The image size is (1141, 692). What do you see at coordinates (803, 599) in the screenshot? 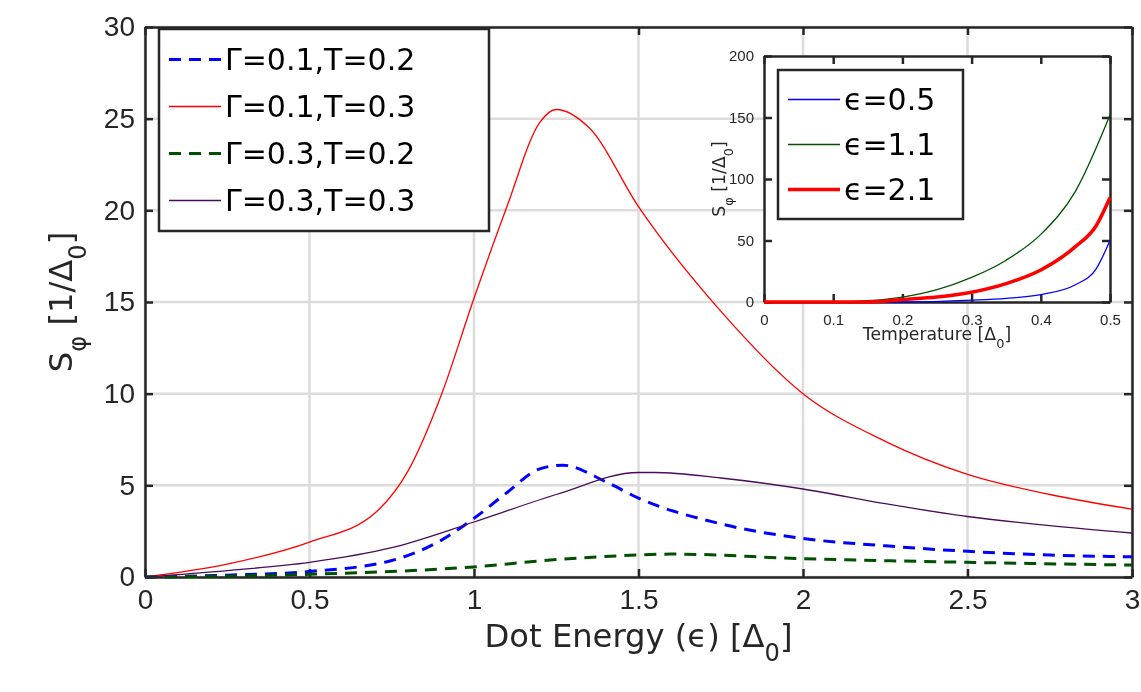
I see `x-tick-label: 2` at bounding box center [803, 599].